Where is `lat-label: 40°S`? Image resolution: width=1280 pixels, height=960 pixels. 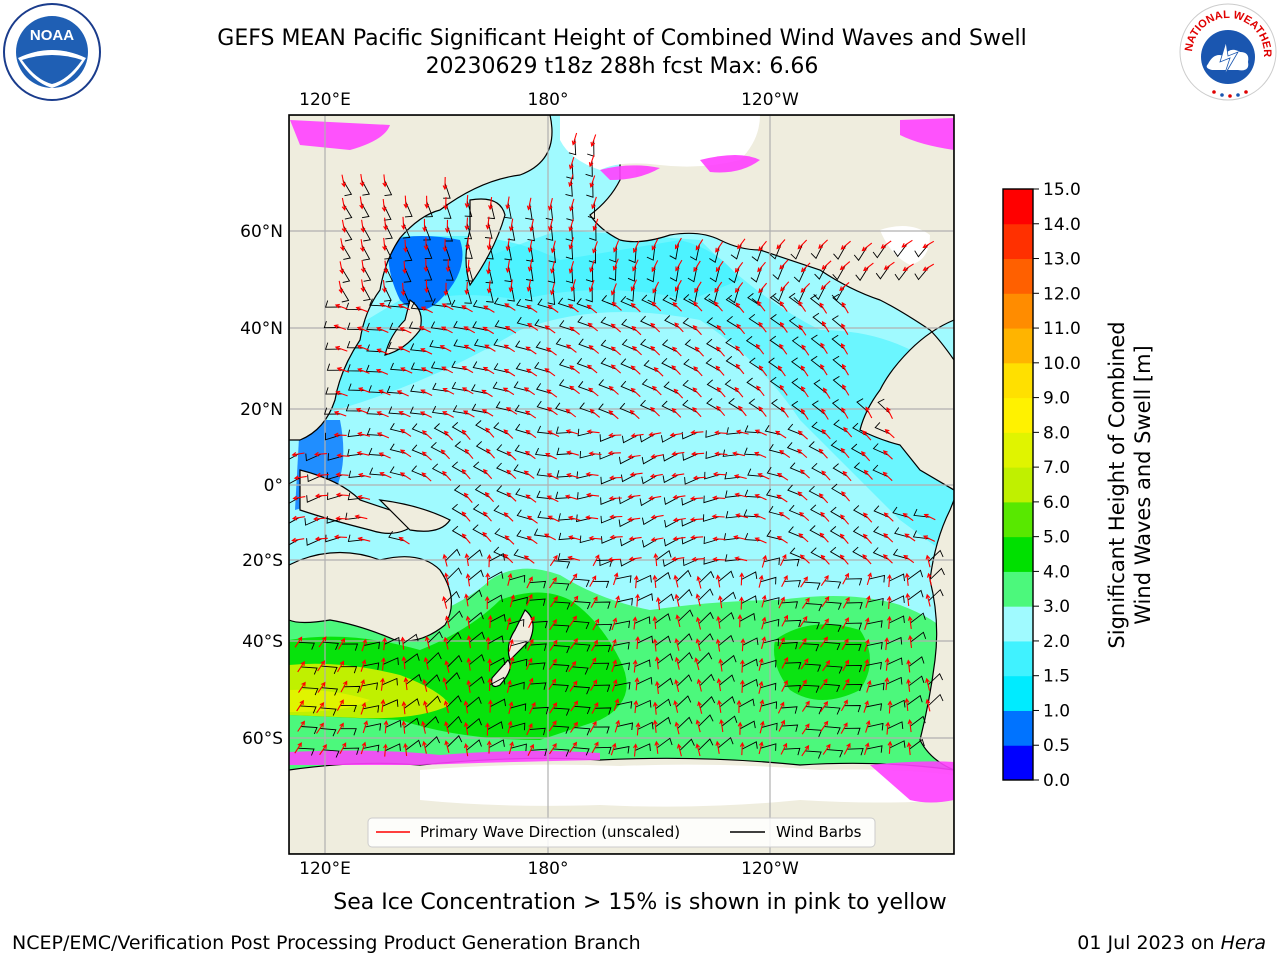 lat-label: 40°S is located at coordinates (262, 642).